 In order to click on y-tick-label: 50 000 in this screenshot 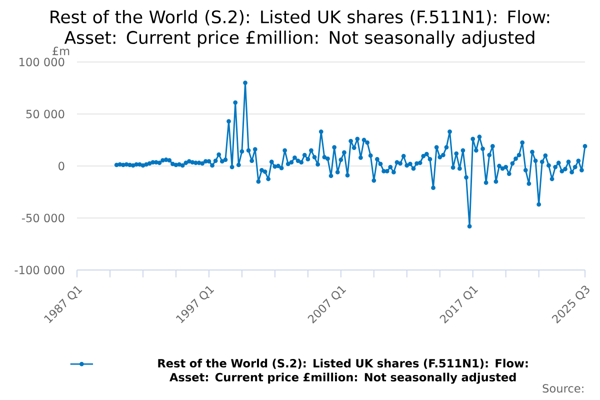, I will do `click(45, 114)`.